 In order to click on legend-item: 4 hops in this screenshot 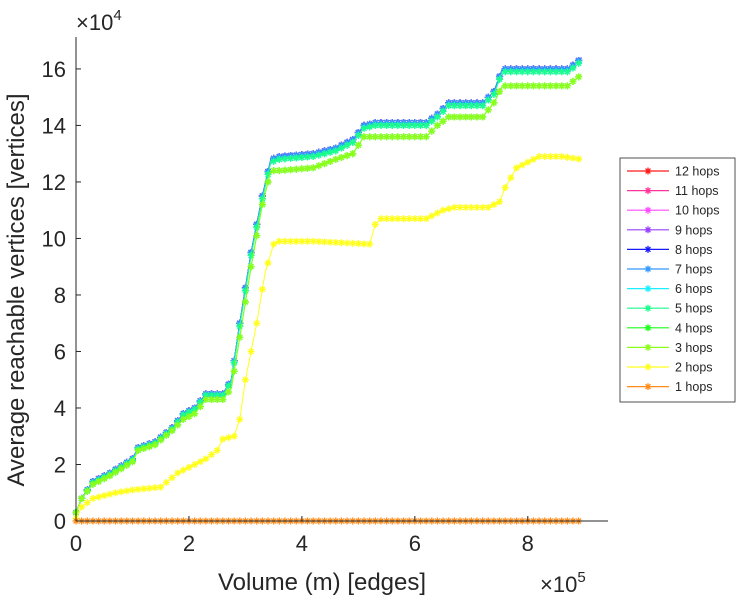, I will do `click(670, 328)`.